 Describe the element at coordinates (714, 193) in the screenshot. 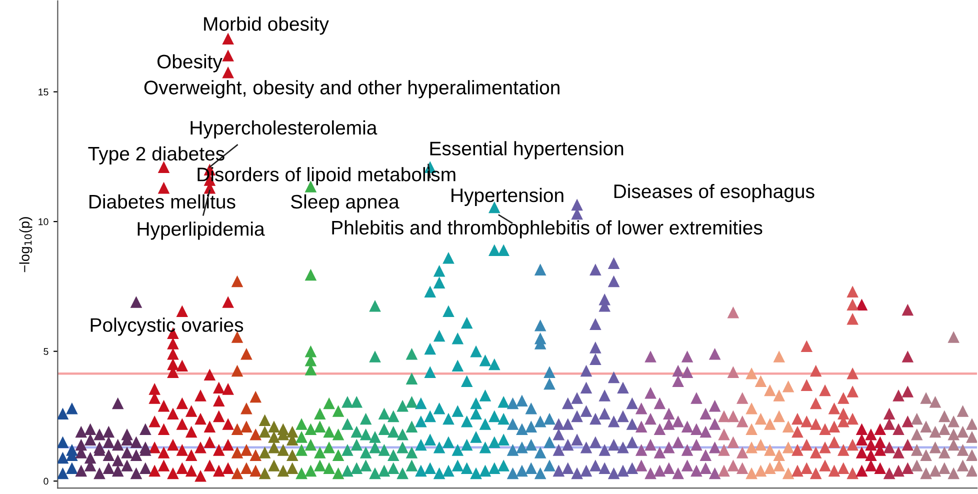

I see `annotation: Diseases of esophagus` at that location.